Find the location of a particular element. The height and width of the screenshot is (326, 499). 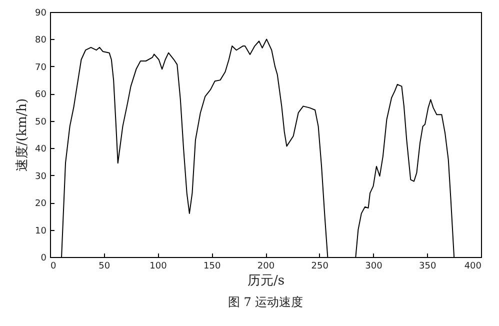

x-tick-label: 0 is located at coordinates (53, 267).